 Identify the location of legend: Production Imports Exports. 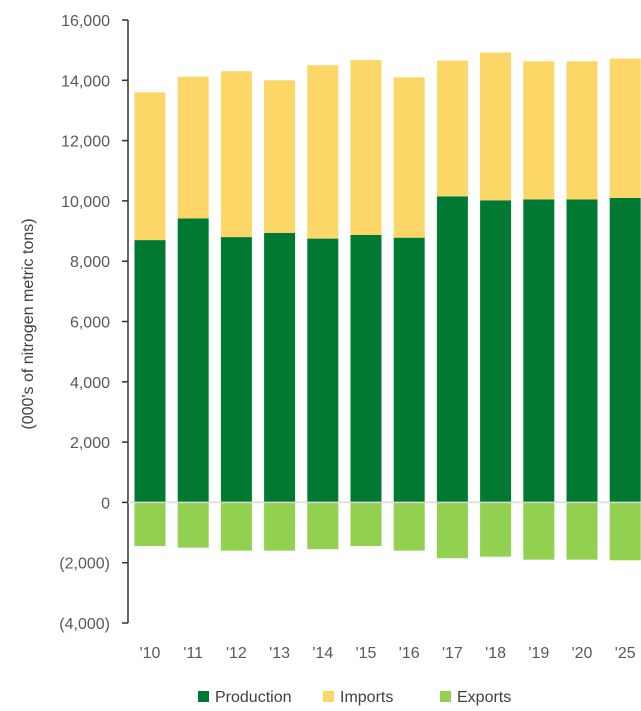
(354, 697).